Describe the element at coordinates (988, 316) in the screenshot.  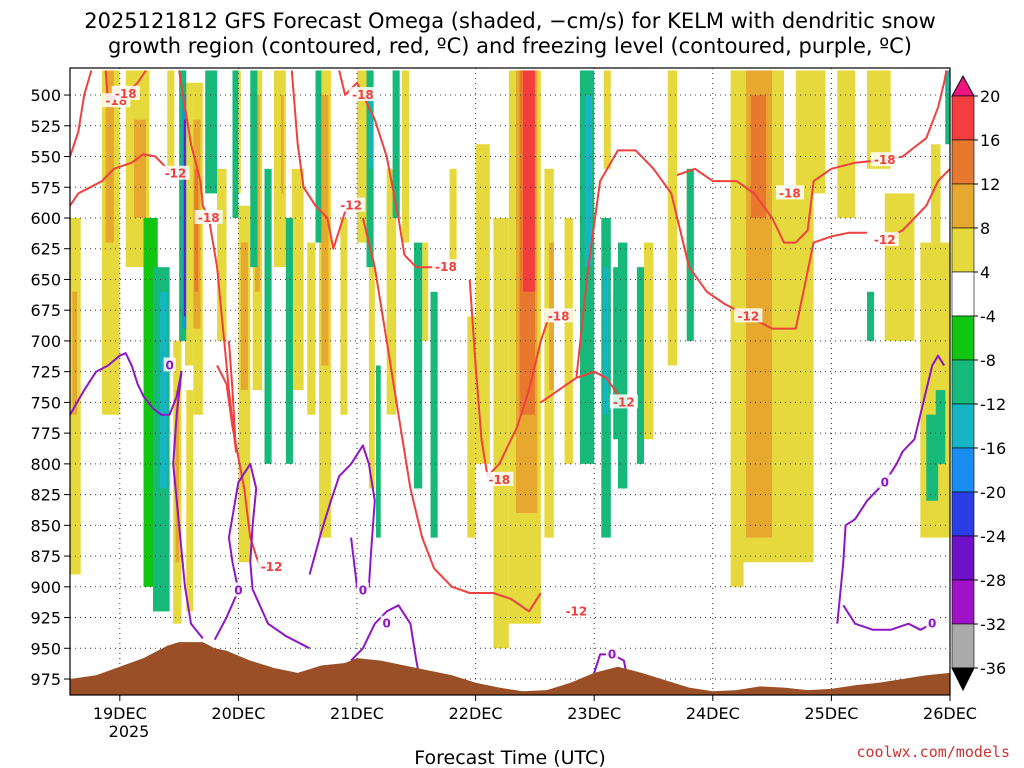
I see `colorbar-label: -4` at that location.